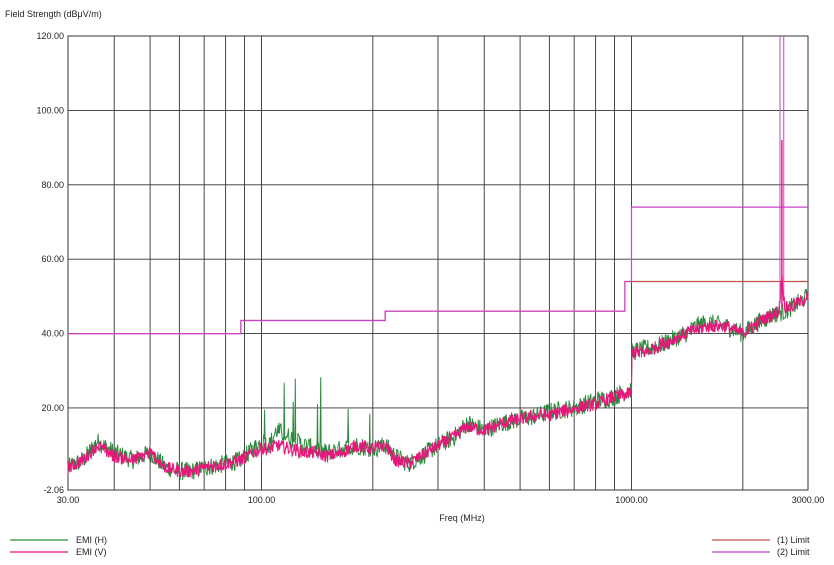 The height and width of the screenshot is (565, 834). Describe the element at coordinates (262, 500) in the screenshot. I see `x-tick-label: 100.00` at that location.